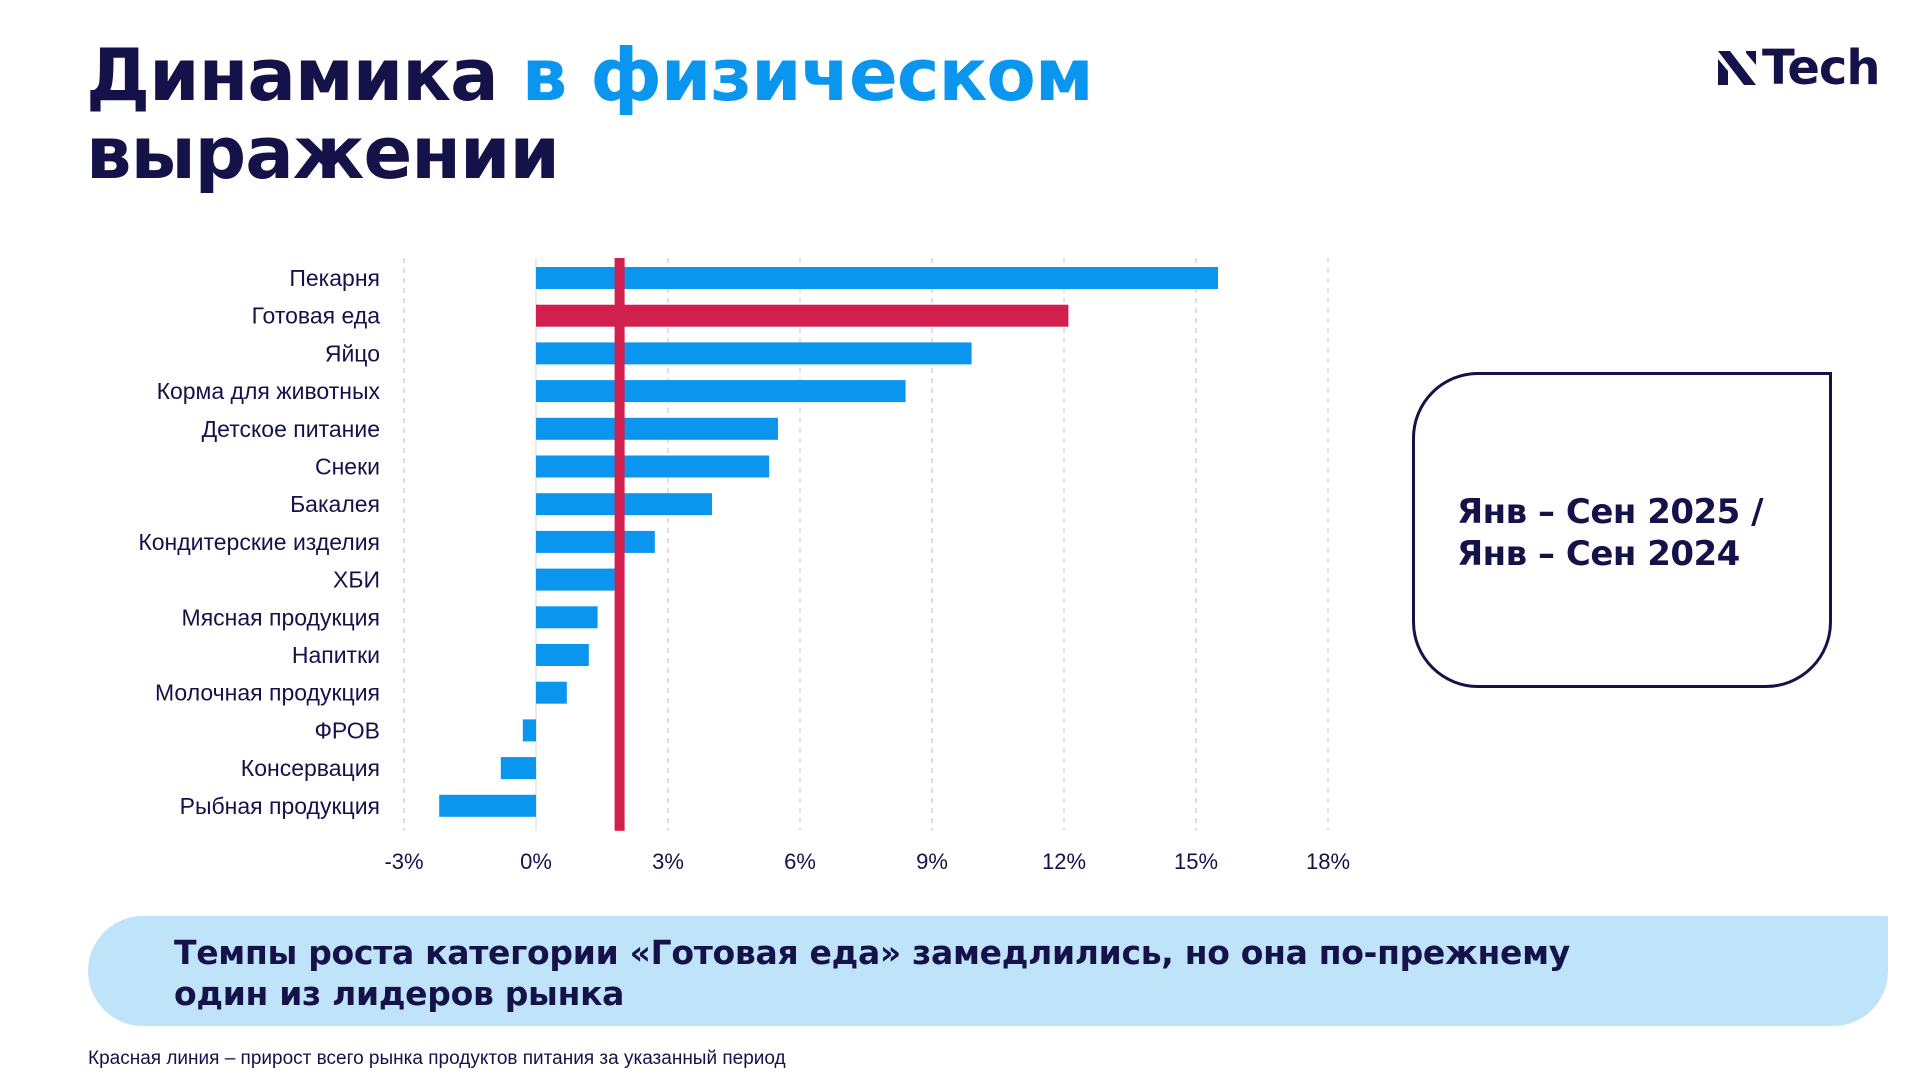 This screenshot has height=1080, width=1920. What do you see at coordinates (1064, 861) in the screenshot?
I see `x-tick-label: 12%` at bounding box center [1064, 861].